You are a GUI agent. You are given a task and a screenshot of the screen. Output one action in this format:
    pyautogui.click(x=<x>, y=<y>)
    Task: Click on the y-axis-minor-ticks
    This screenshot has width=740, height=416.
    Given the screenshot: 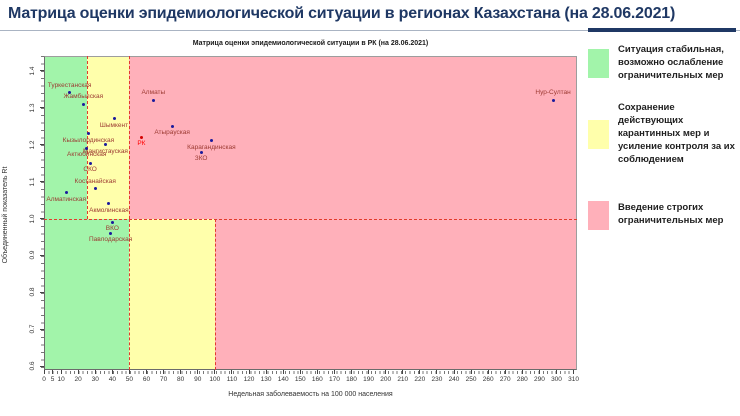 What is the action you would take?
    pyautogui.click(x=42, y=213)
    